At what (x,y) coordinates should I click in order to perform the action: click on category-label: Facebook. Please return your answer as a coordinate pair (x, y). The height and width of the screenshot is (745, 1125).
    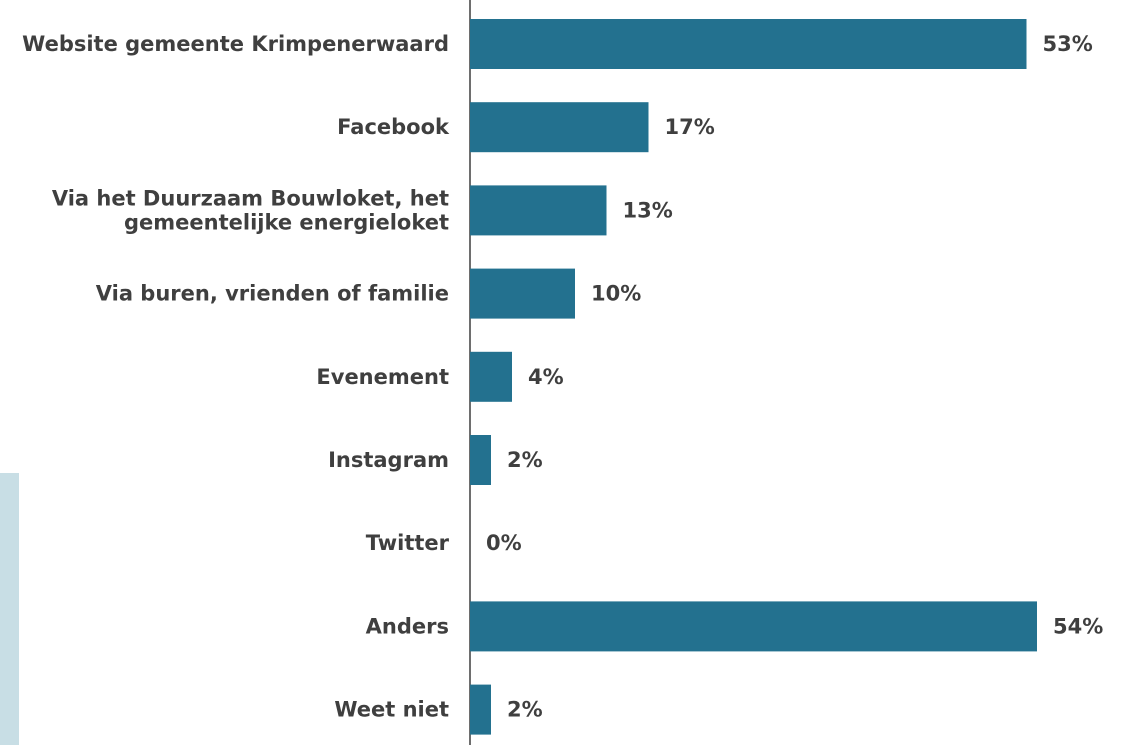
    Looking at the image, I should click on (393, 127).